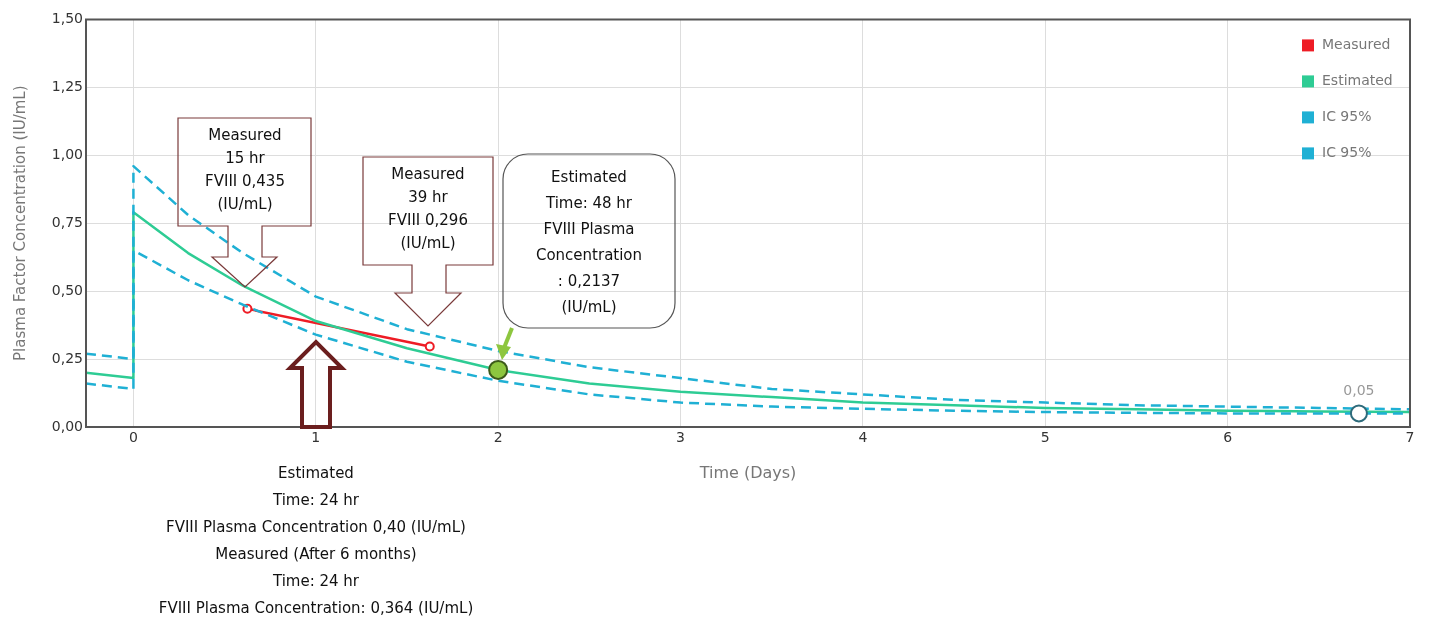 The image size is (1429, 625). I want to click on x-tick-label: 4, so click(863, 437).